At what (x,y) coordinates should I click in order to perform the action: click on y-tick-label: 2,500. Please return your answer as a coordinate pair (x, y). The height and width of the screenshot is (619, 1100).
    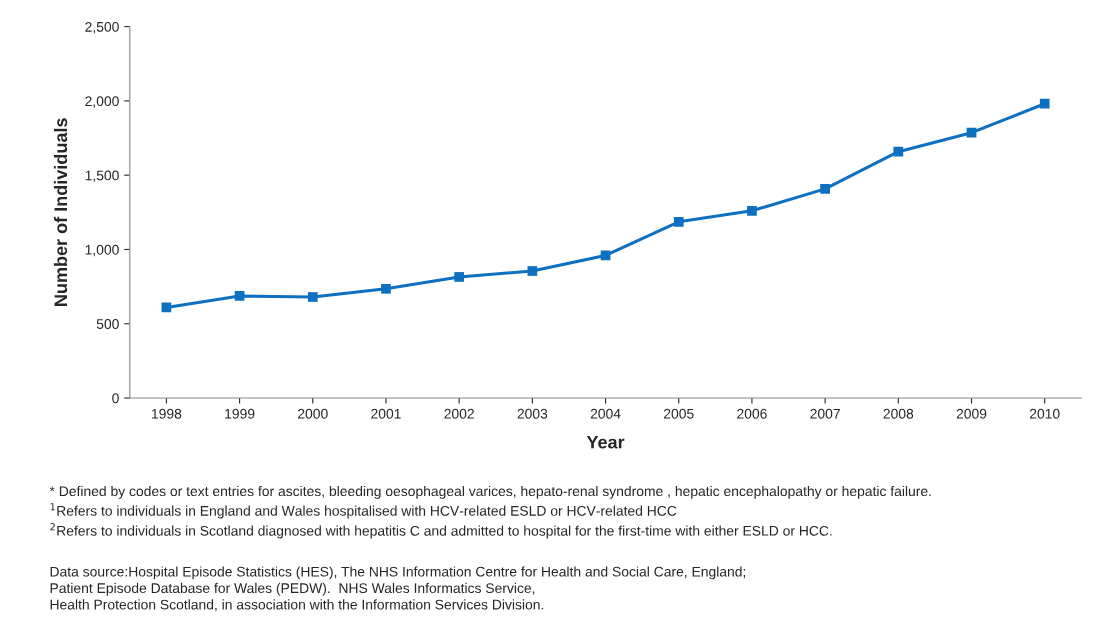
    Looking at the image, I should click on (102, 27).